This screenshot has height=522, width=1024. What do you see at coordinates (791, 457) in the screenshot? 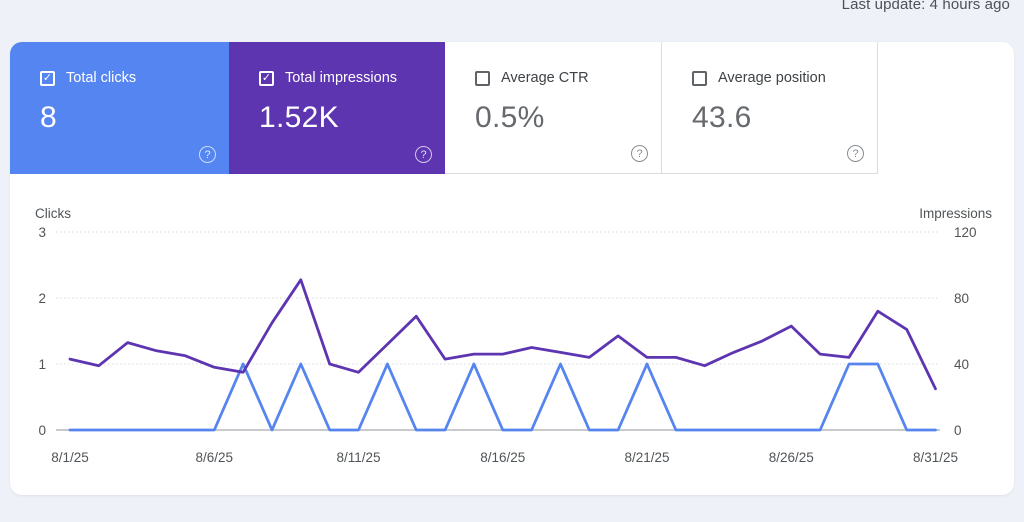
I see `x-axis-tick: 8/26/25` at bounding box center [791, 457].